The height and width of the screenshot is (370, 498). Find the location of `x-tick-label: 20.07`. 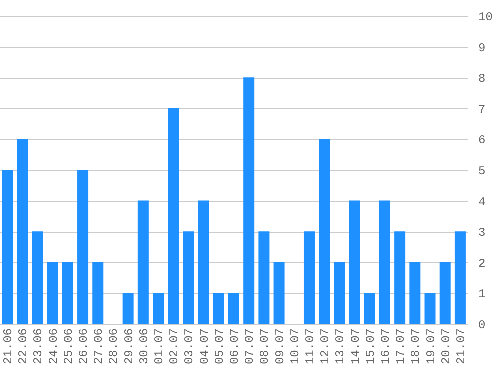

x-tick-label: 20.07 is located at coordinates (446, 346).